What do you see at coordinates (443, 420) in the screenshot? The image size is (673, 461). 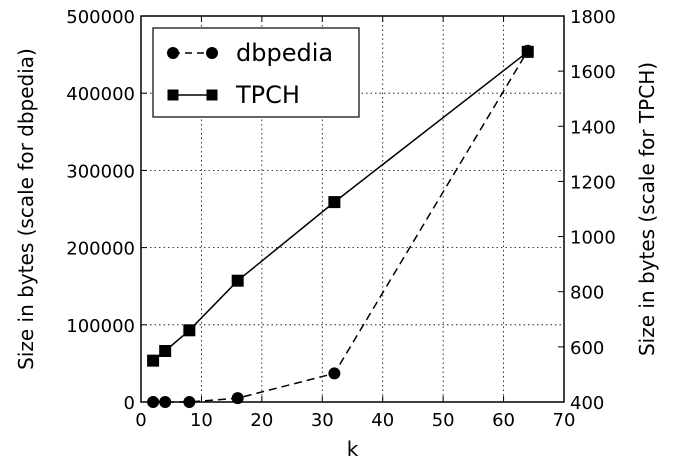 I see `x-tick-label: 50` at bounding box center [443, 420].